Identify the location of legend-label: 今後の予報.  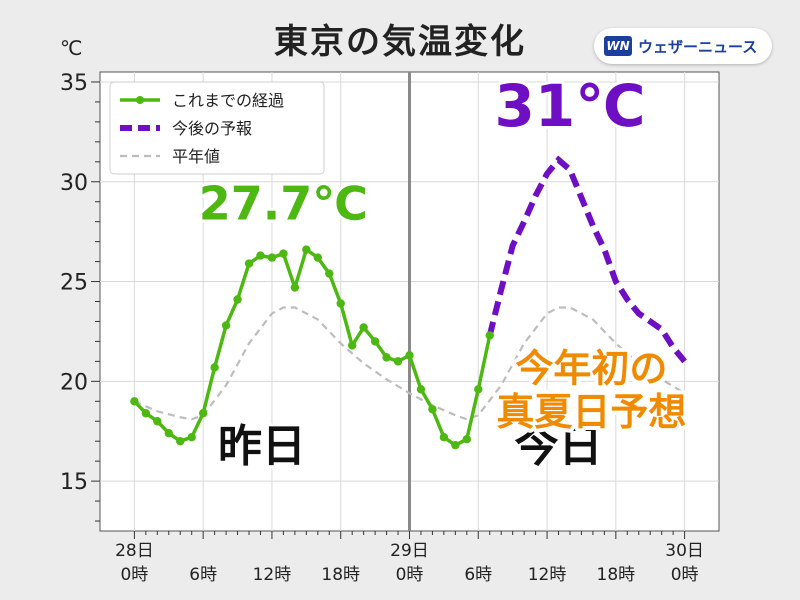
(212, 128).